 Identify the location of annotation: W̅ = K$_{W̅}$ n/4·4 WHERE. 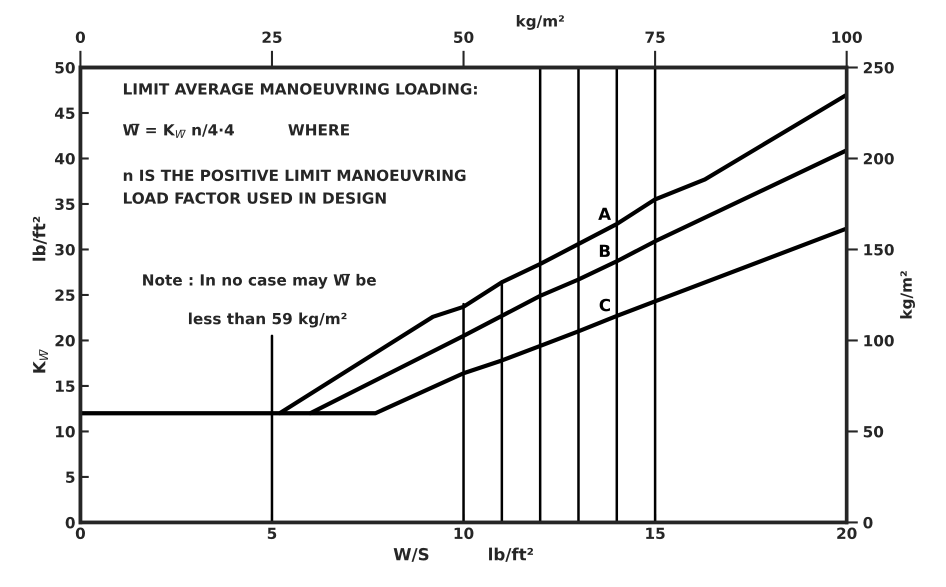
(236, 131).